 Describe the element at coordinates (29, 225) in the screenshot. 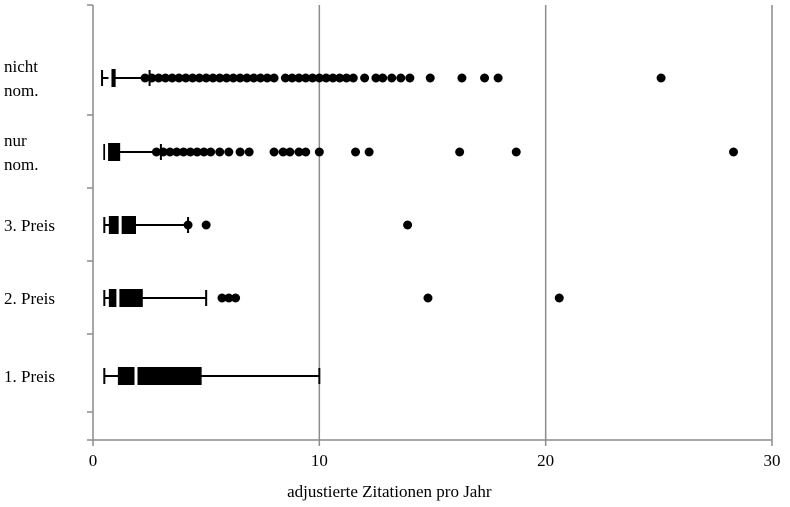

I see `category-label-3-preis: 3. Preis` at that location.